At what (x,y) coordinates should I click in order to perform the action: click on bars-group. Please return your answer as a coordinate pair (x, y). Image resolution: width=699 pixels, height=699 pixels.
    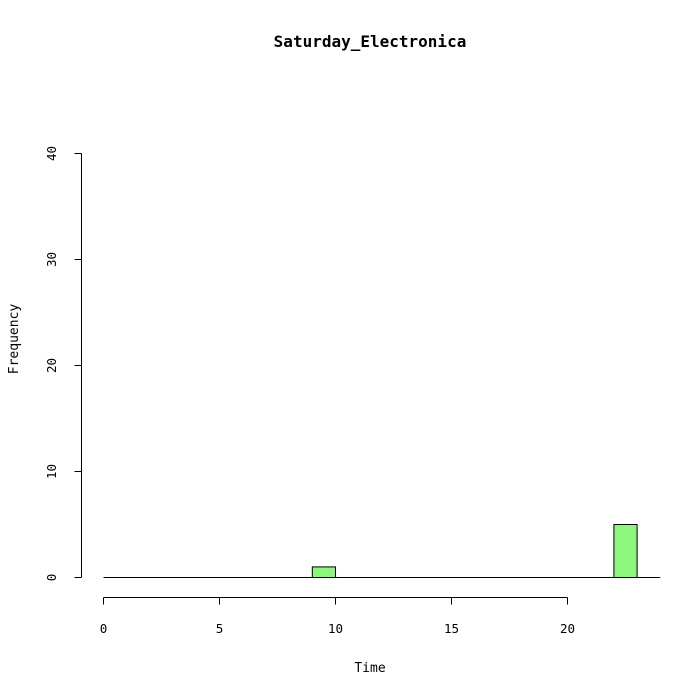
    Looking at the image, I should click on (474, 551).